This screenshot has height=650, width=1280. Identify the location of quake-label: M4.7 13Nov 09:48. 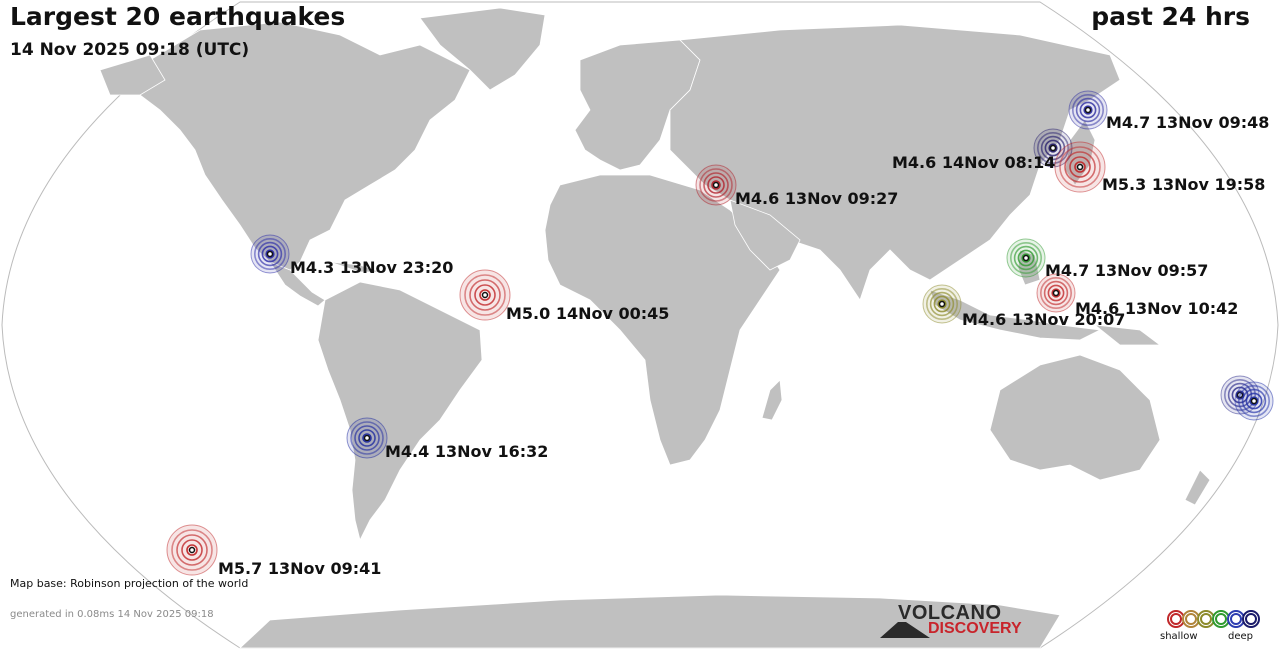
(1188, 122).